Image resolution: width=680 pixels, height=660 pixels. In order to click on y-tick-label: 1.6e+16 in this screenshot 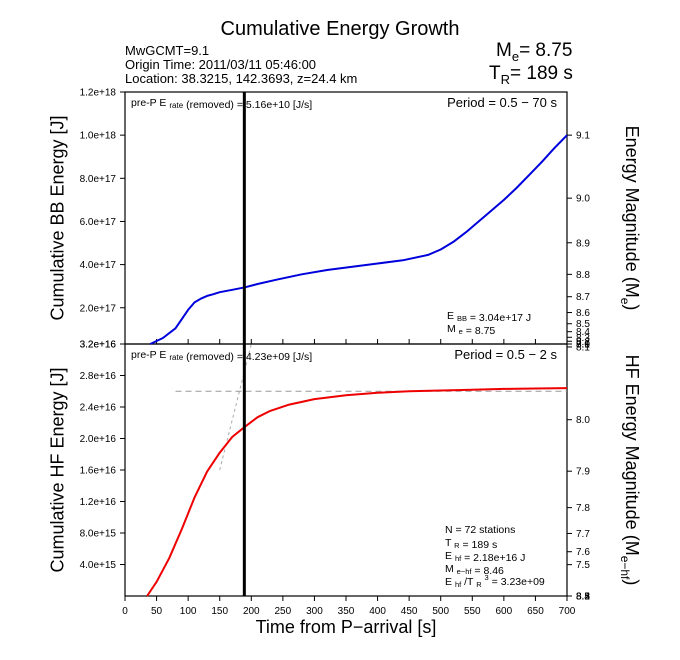, I will do `click(98, 471)`.